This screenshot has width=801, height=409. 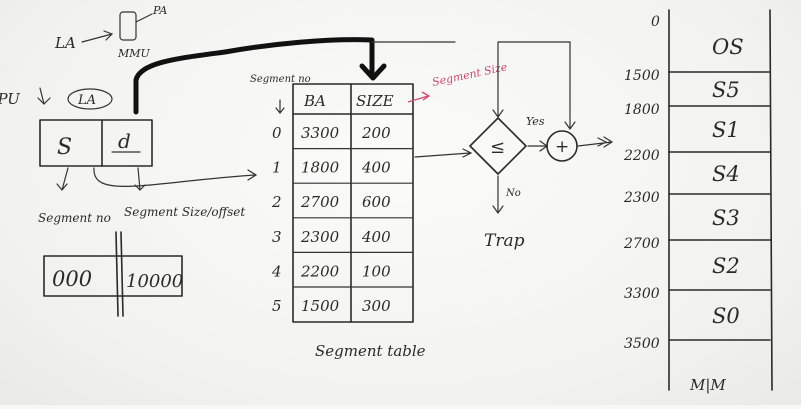 I want to click on offset-to-compare-arrow, so click(x=498, y=80).